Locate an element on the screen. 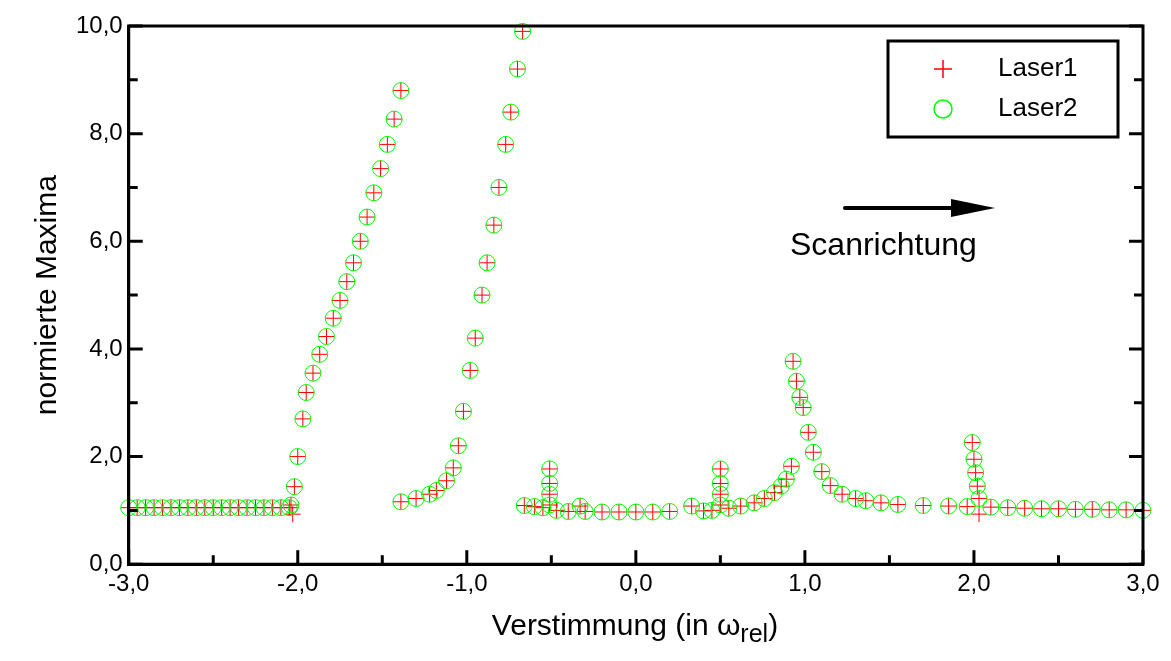  annotation: Scanrichtung is located at coordinates (883, 244).